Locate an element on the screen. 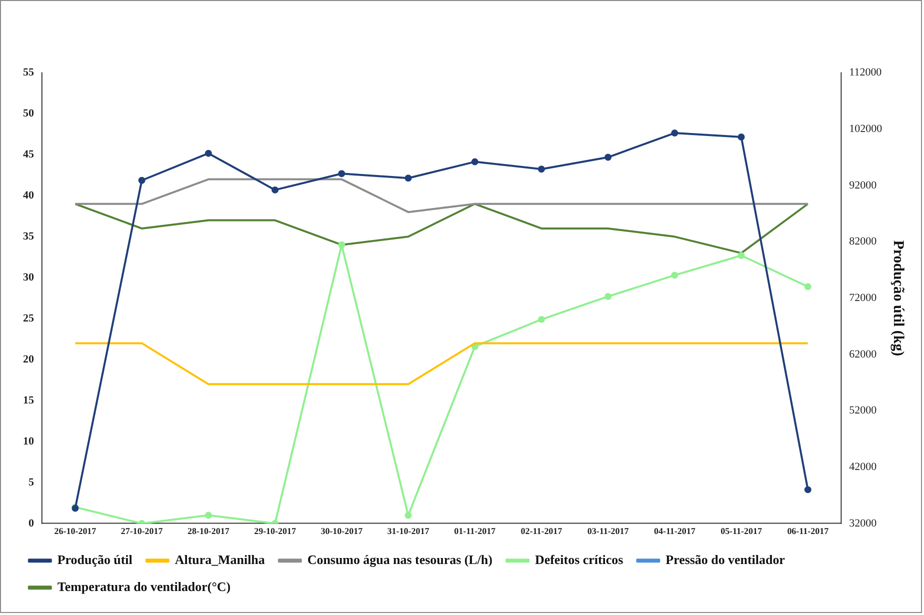 Image resolution: width=924 pixels, height=615 pixels. y2-tick-label: 32000 is located at coordinates (863, 523).